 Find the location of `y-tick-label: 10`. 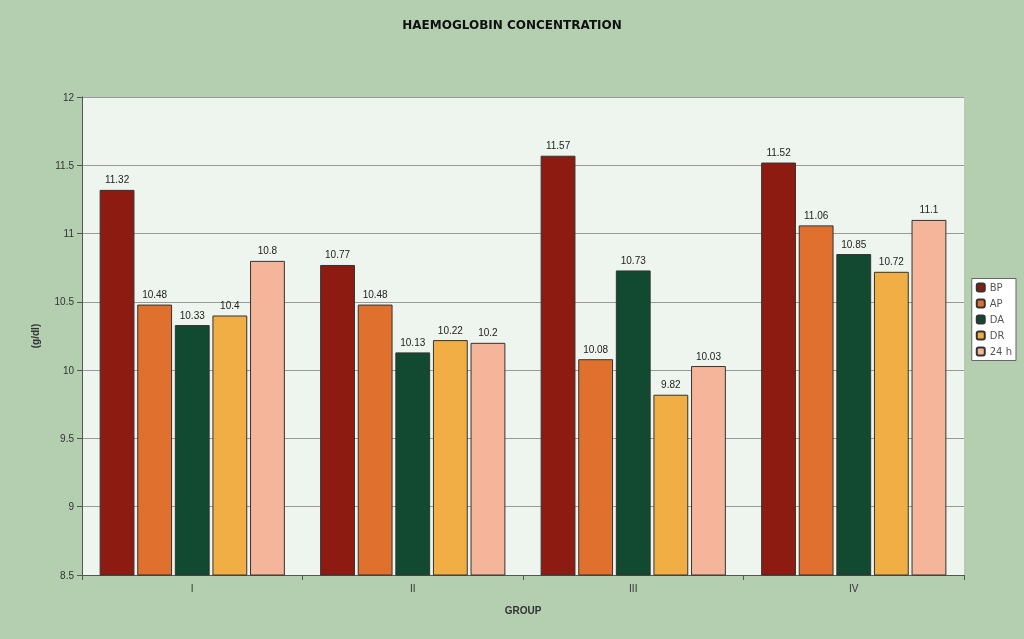

y-tick-label: 10 is located at coordinates (68, 370).